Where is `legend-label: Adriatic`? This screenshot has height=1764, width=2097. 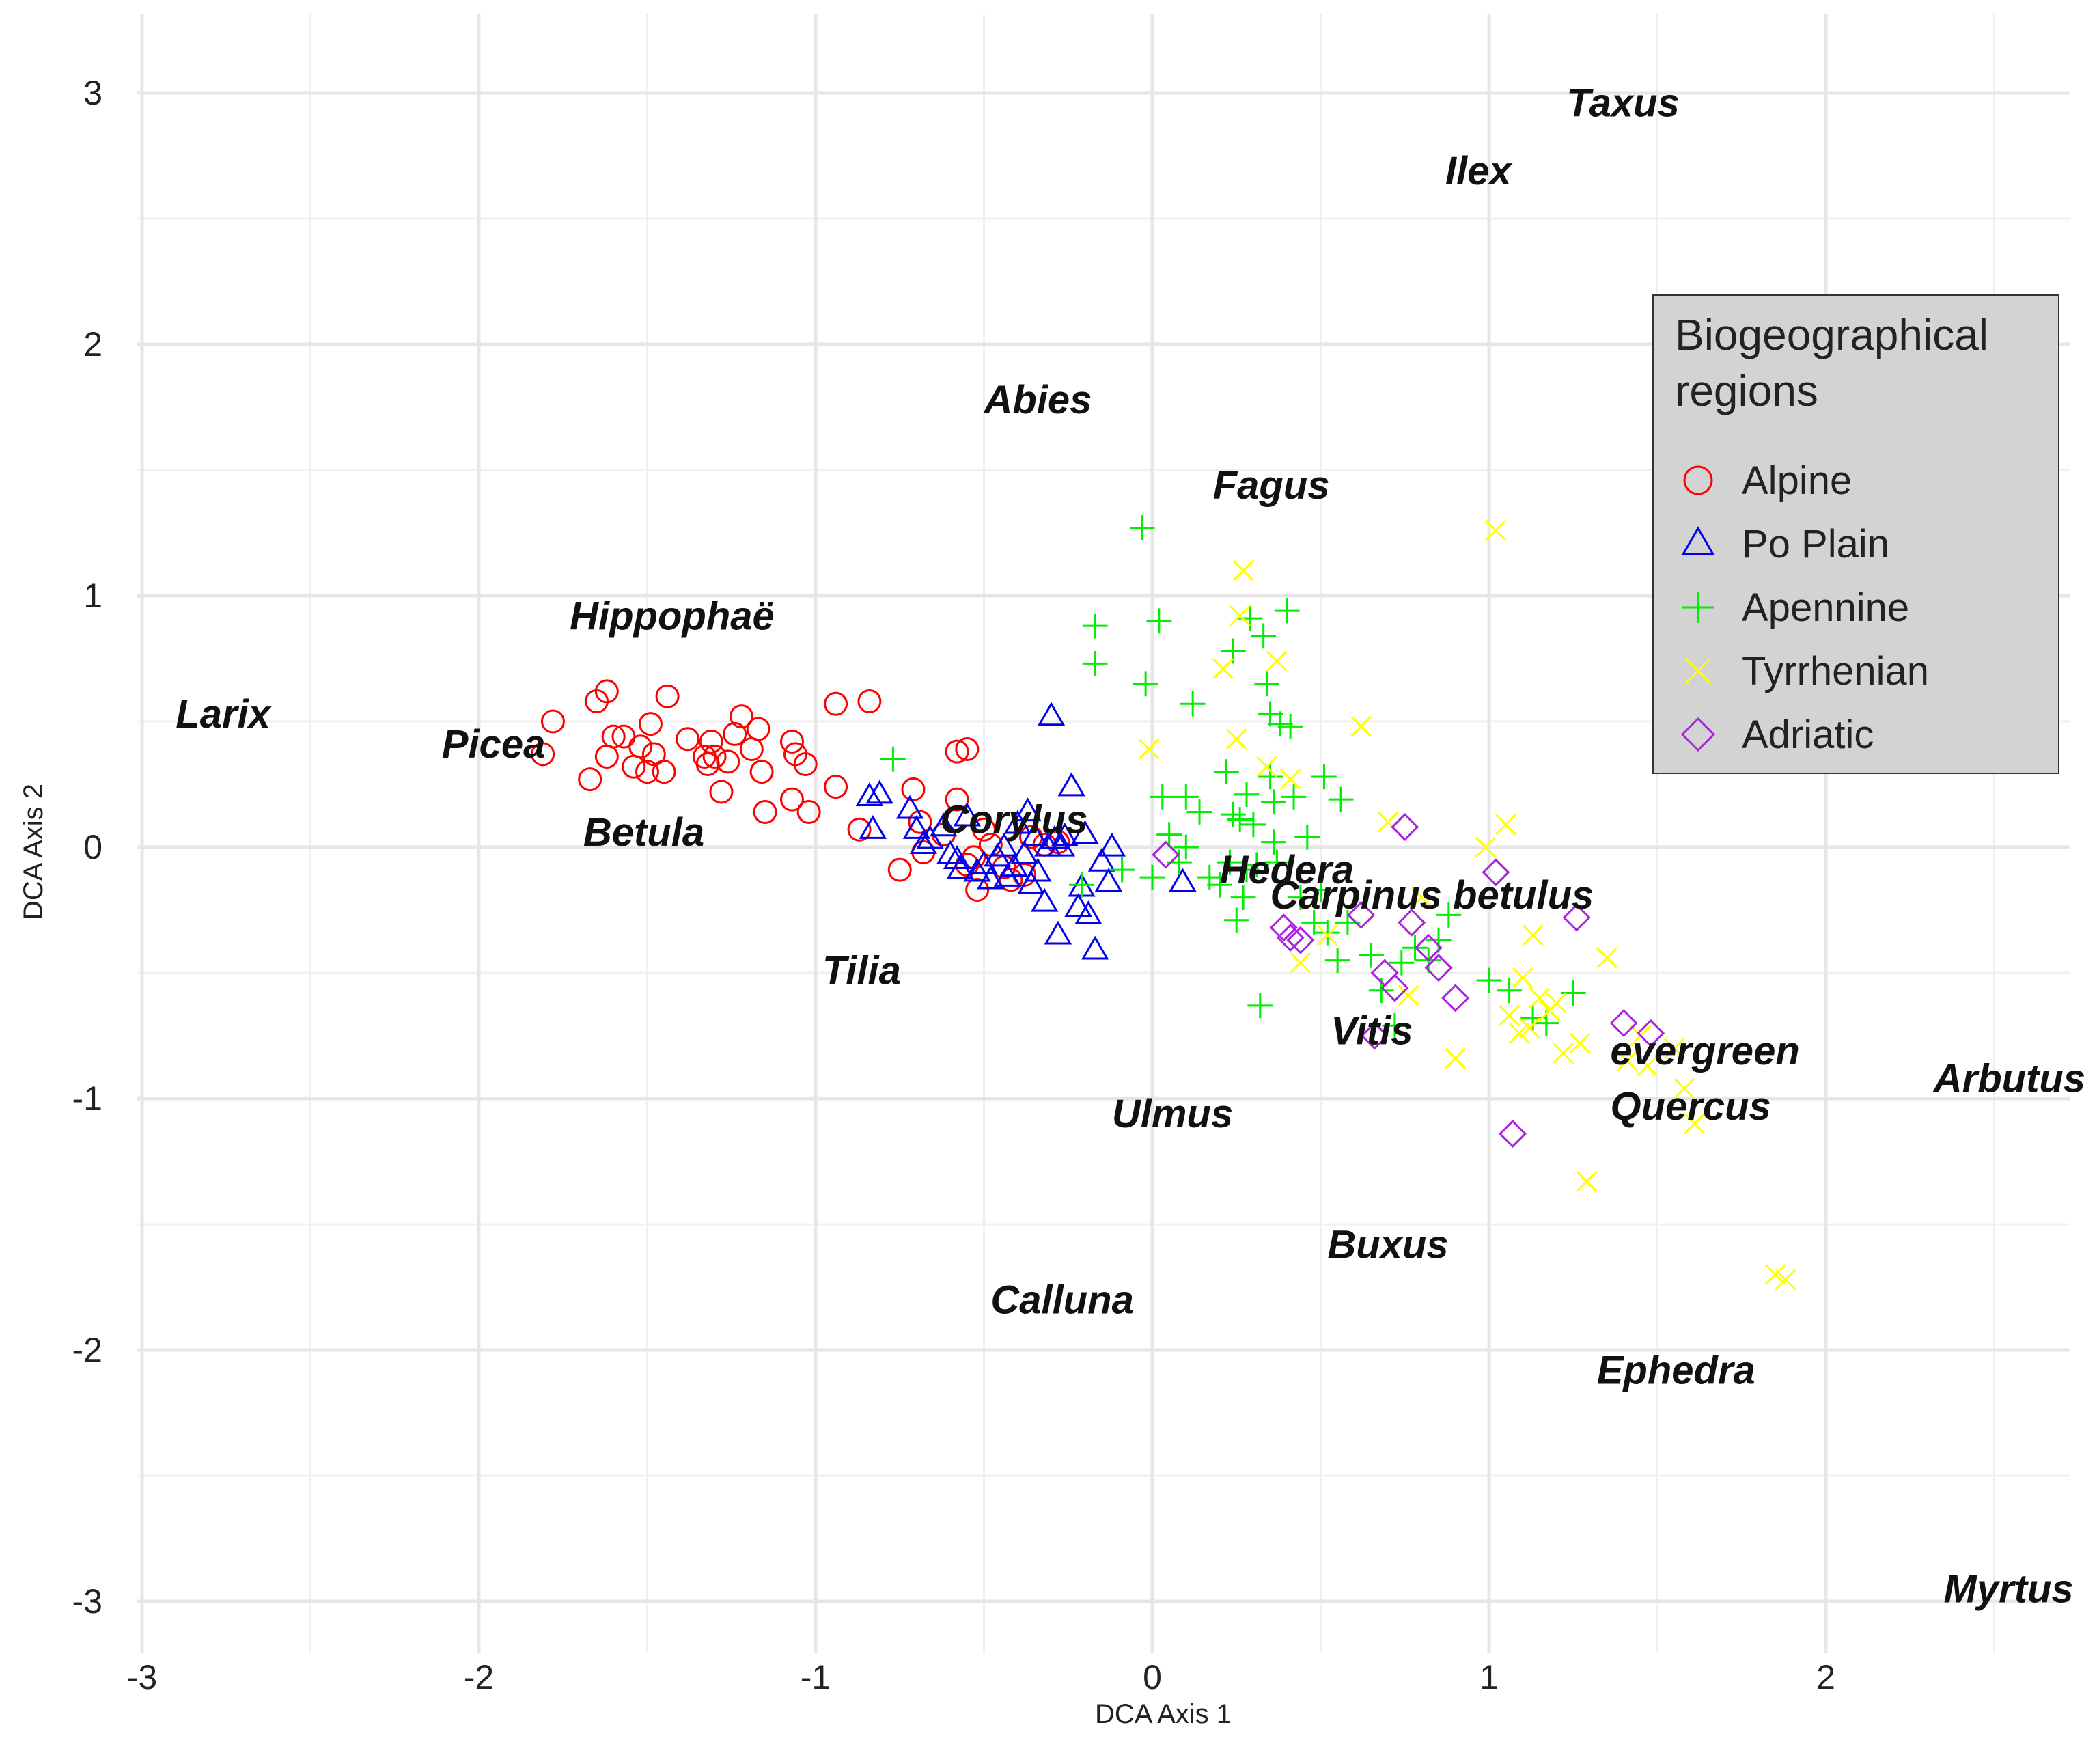 legend-label: Adriatic is located at coordinates (1808, 735).